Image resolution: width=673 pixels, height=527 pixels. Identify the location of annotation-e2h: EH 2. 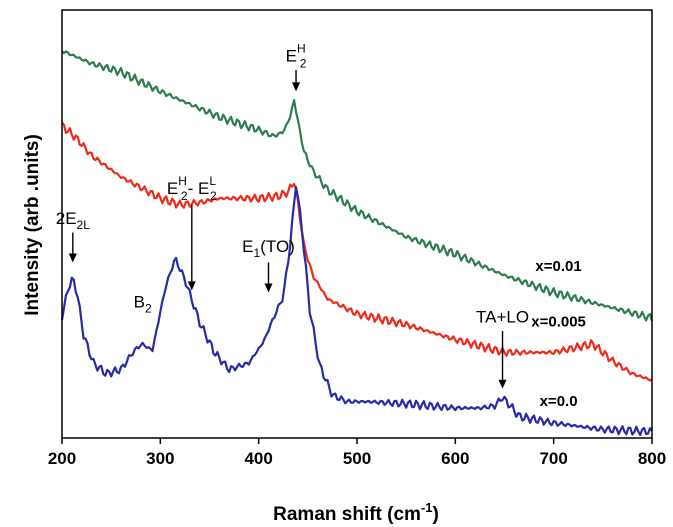
(296, 66).